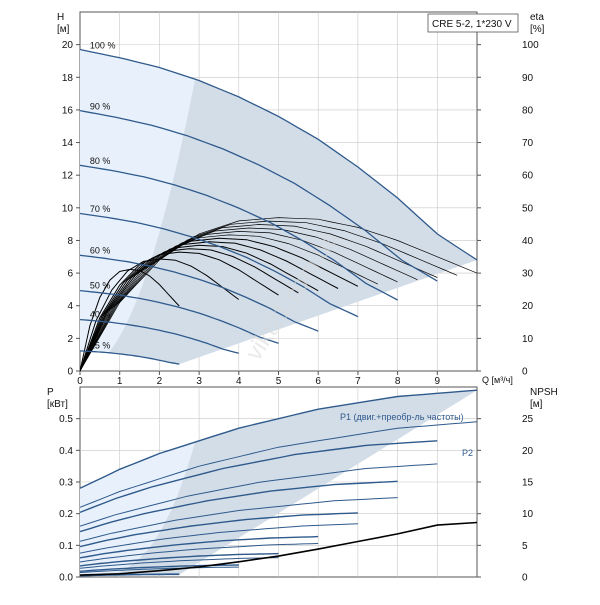 The width and height of the screenshot is (600, 605). I want to click on speed-label: 80 %, so click(100, 161).